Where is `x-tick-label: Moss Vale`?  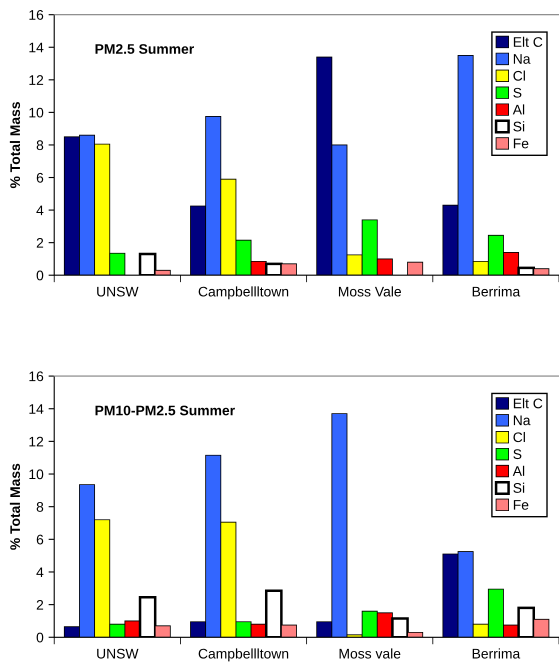 x-tick-label: Moss Vale is located at coordinates (369, 291).